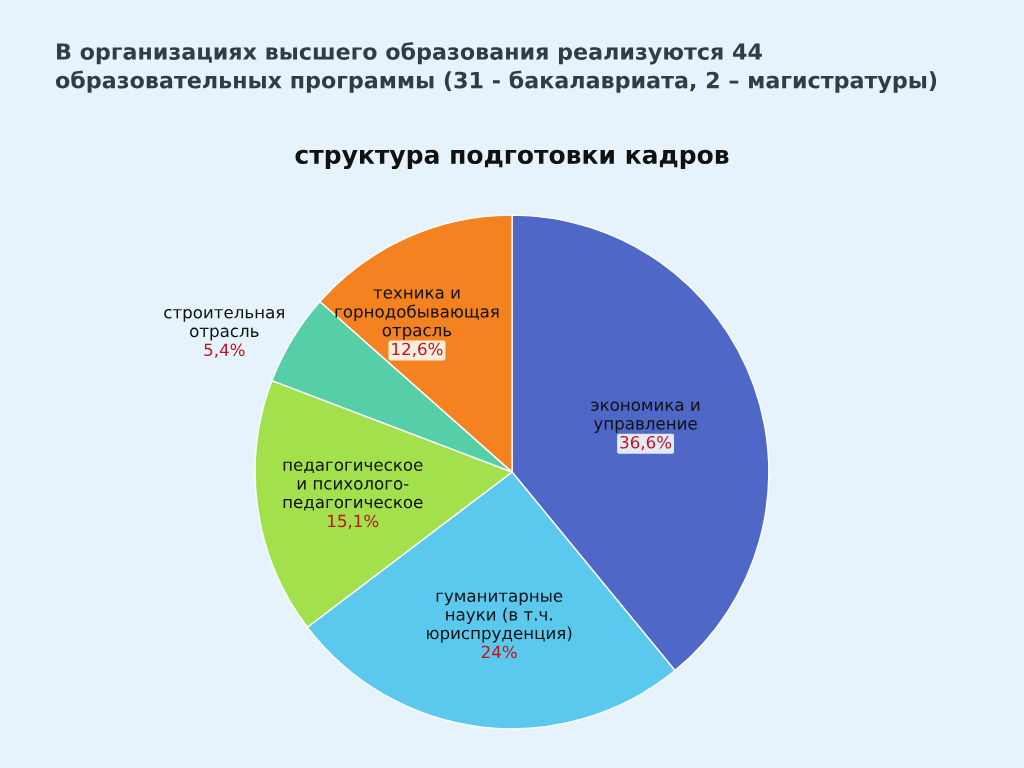 The height and width of the screenshot is (768, 1024). I want to click on slice-label: техника и горнодобывающая отрасль, so click(417, 314).